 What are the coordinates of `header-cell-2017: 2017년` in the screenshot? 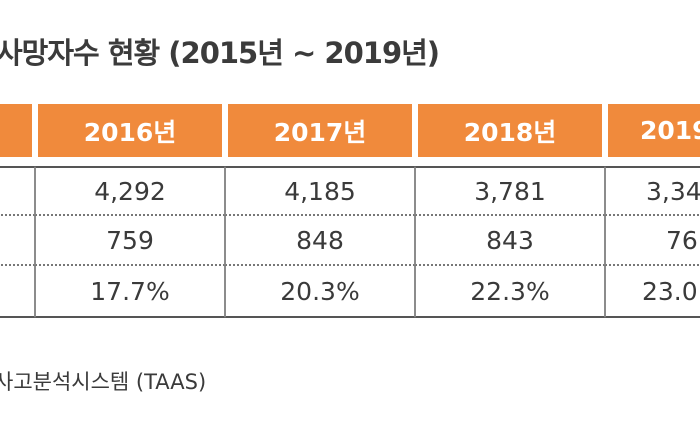 It's located at (320, 130).